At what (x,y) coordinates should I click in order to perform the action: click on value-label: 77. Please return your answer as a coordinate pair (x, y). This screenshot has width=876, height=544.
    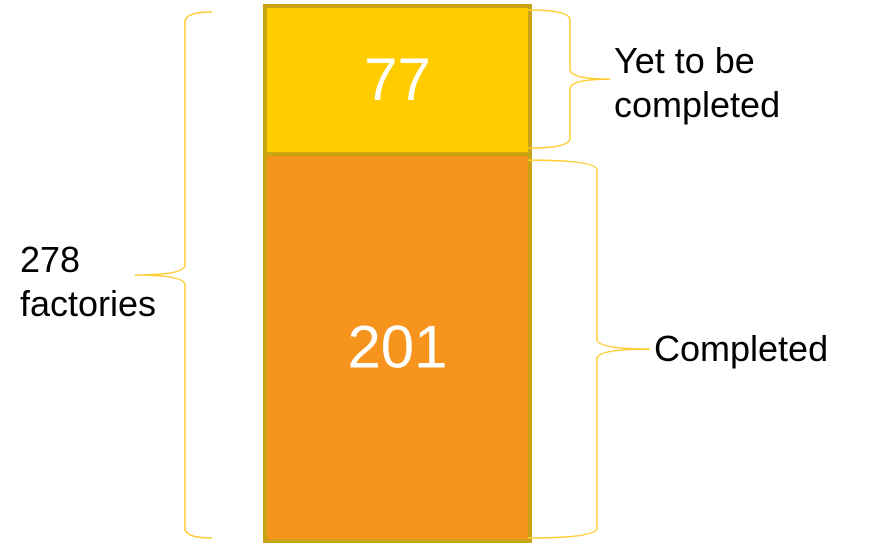
    Looking at the image, I should click on (397, 79).